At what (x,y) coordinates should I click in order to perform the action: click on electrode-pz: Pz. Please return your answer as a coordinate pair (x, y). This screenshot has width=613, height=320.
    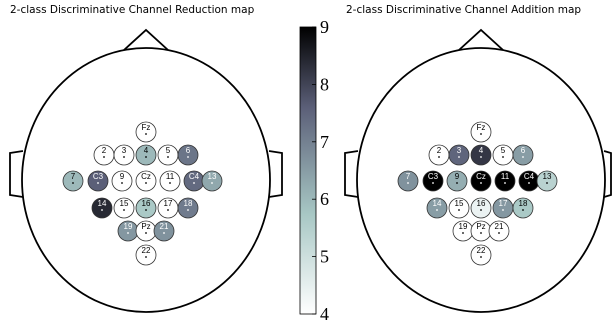
    Looking at the image, I should click on (481, 231).